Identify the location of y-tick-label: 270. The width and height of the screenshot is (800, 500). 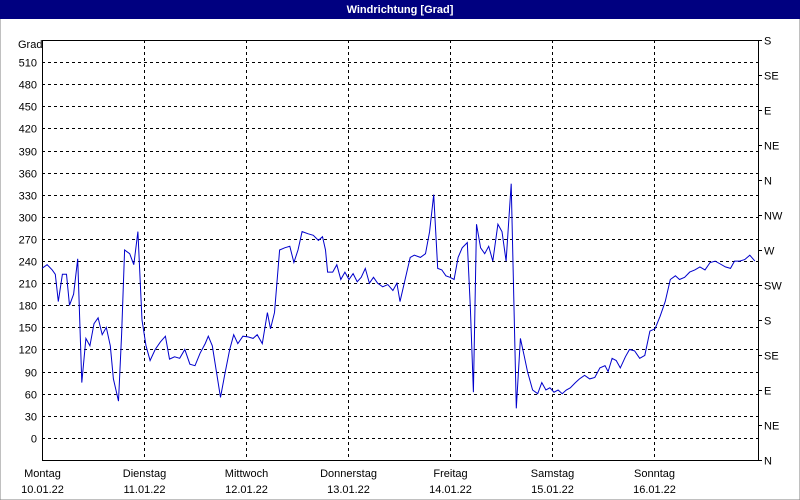
(28, 241).